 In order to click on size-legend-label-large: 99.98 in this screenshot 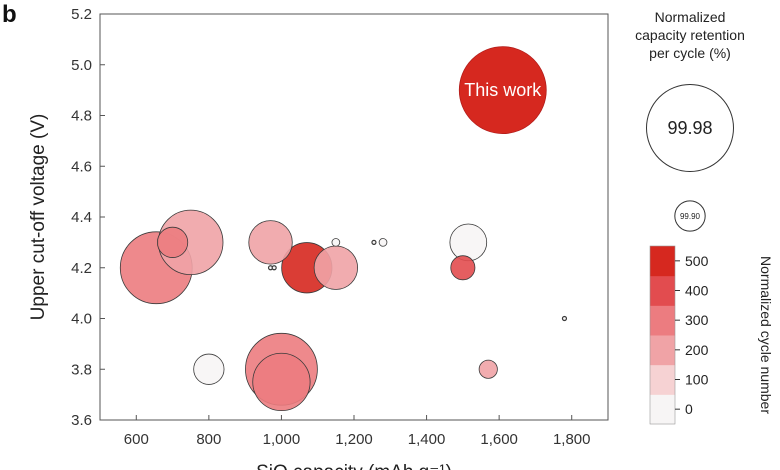, I will do `click(689, 128)`.